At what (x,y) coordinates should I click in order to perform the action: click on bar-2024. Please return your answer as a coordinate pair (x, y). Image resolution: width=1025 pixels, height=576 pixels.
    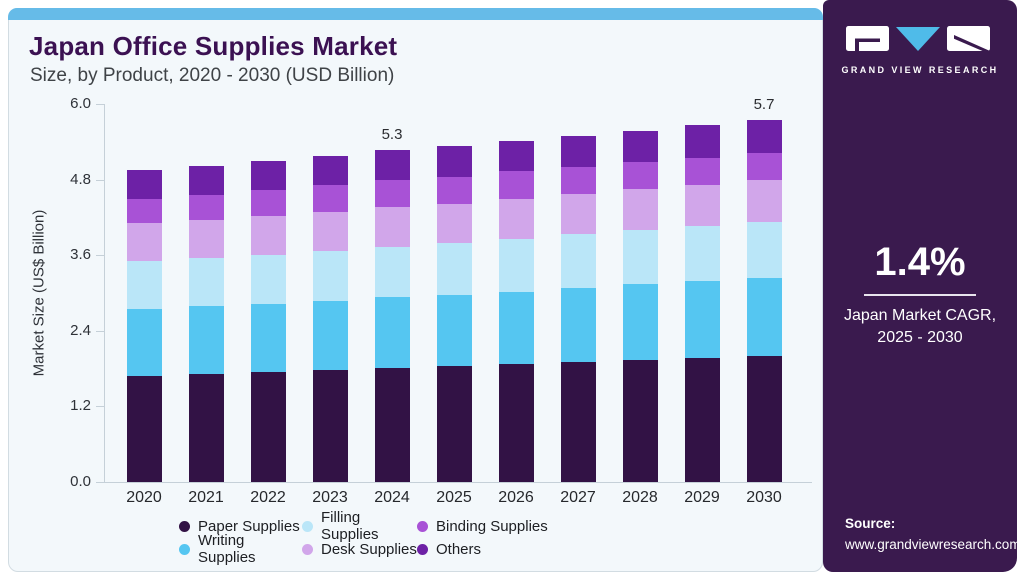
    Looking at the image, I should click on (392, 316).